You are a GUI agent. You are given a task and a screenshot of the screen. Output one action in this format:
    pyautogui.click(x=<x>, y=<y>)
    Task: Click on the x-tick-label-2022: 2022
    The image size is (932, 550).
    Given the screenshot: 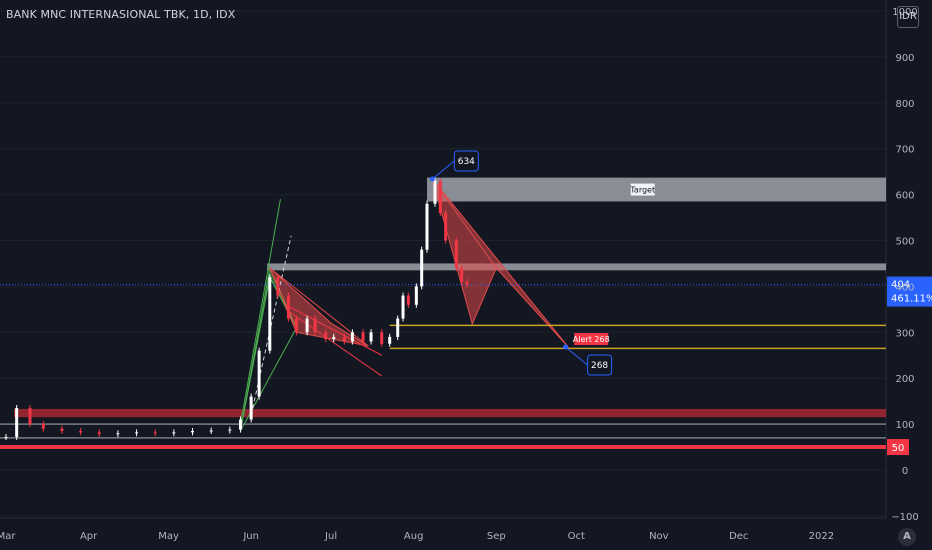 What is the action you would take?
    pyautogui.click(x=821, y=536)
    